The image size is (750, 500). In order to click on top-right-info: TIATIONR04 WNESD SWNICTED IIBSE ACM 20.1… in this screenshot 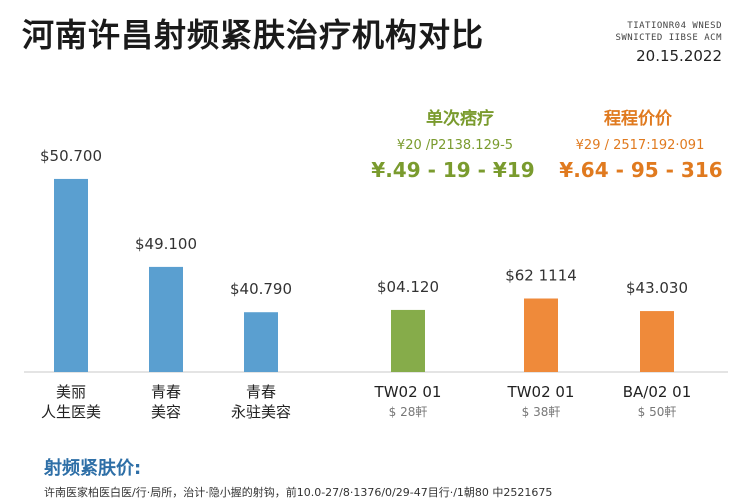, I will do `click(668, 42)`.